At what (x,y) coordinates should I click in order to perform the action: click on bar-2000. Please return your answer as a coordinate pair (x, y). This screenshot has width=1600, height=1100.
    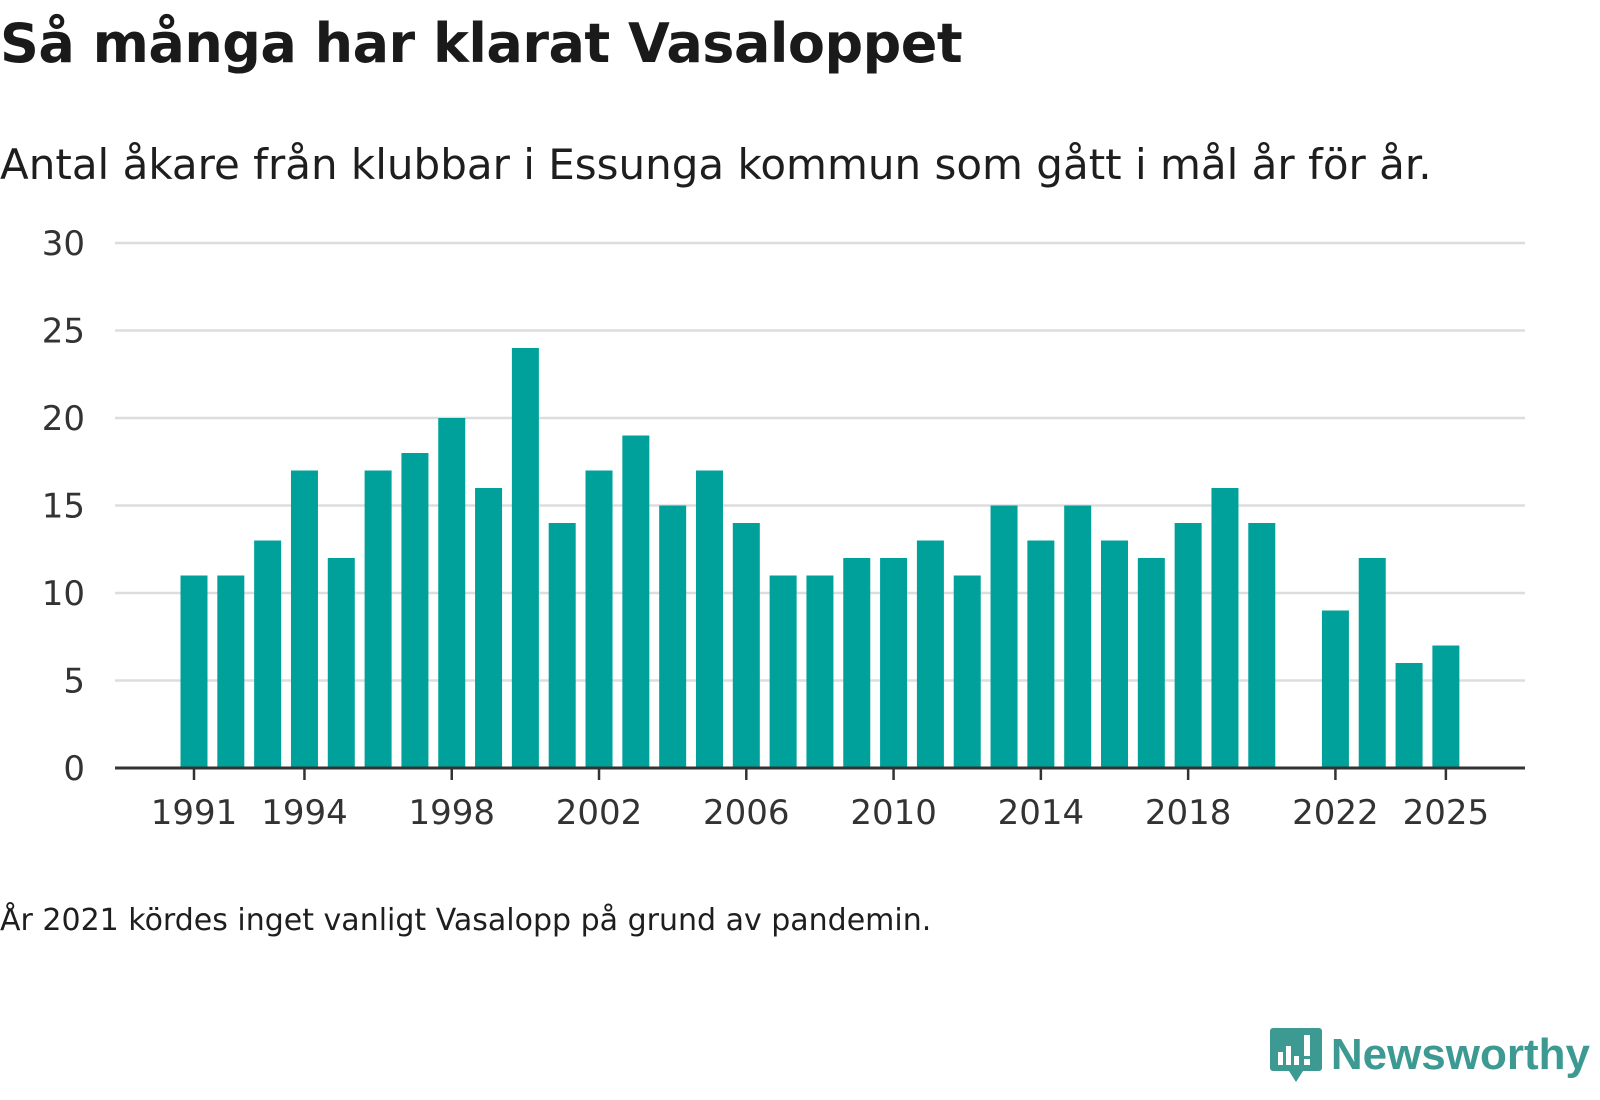
    Looking at the image, I should click on (525, 558).